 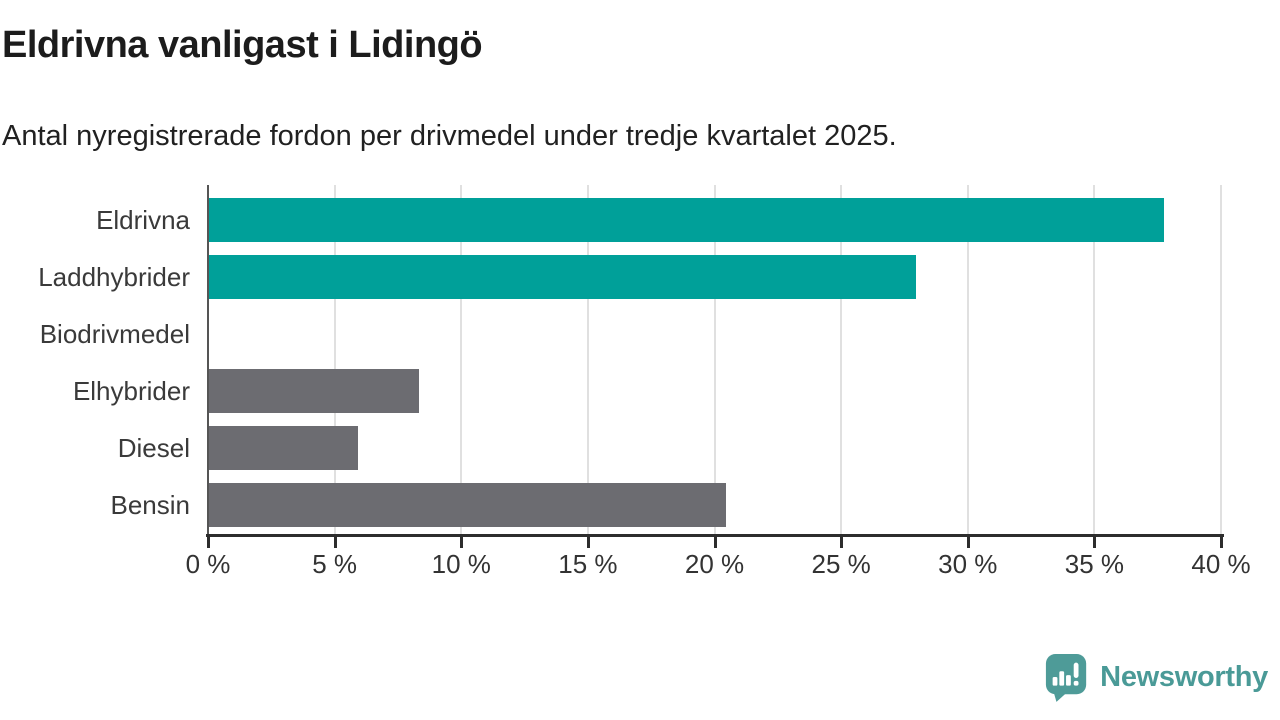 I want to click on x-tick-label-10: 10 %, so click(x=461, y=564).